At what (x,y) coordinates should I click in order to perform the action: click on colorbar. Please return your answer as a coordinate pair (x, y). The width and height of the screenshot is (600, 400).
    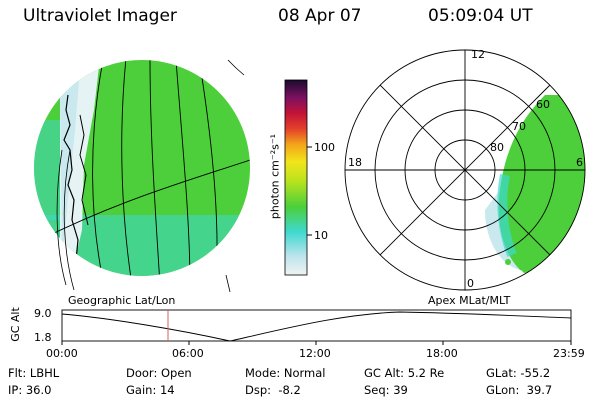
    Looking at the image, I should click on (298, 177).